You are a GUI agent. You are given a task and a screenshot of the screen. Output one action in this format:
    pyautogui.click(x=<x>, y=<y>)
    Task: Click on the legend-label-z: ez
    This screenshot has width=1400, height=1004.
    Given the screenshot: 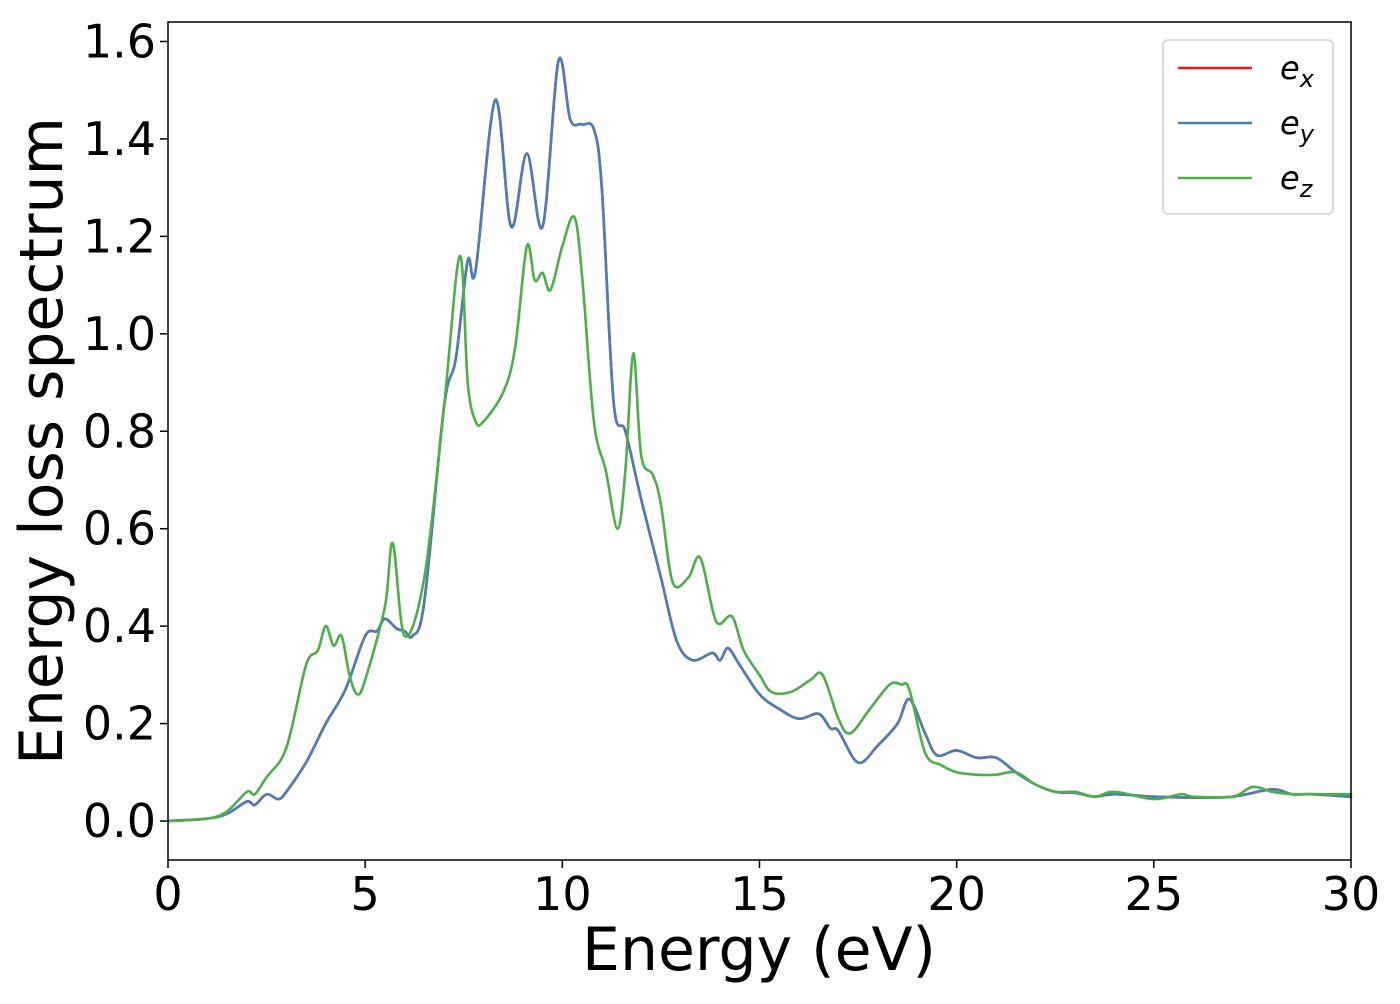 What is the action you would take?
    pyautogui.click(x=1297, y=181)
    